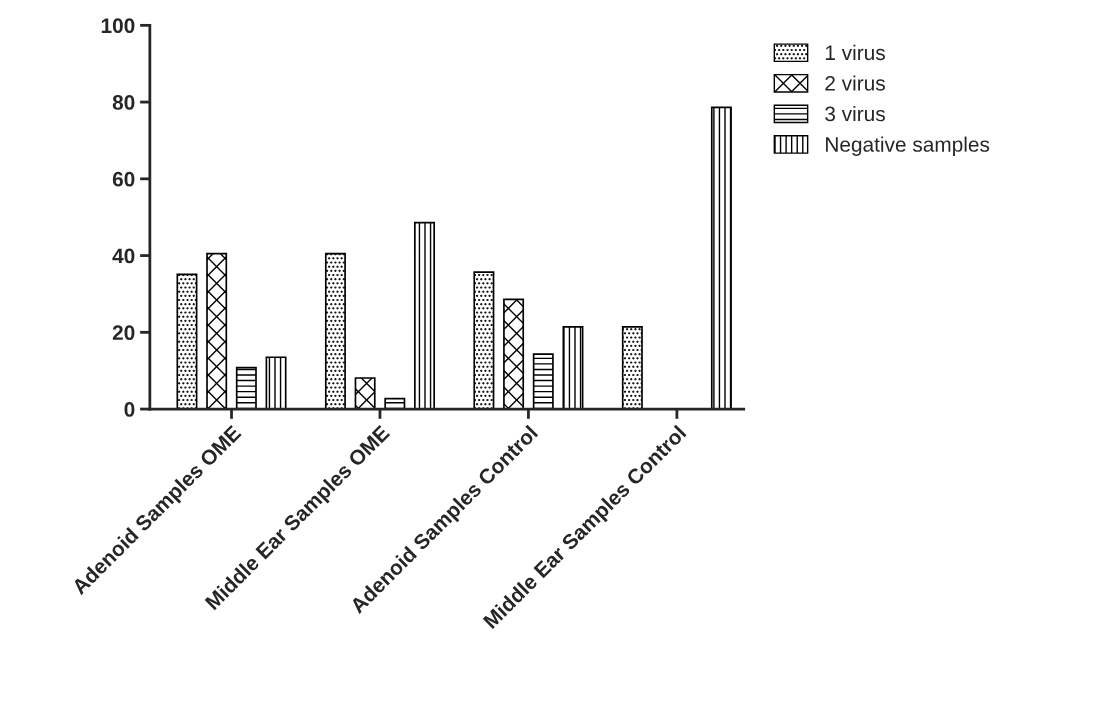 The width and height of the screenshot is (1110, 724). What do you see at coordinates (855, 52) in the screenshot?
I see `legend-label: 1 virus` at bounding box center [855, 52].